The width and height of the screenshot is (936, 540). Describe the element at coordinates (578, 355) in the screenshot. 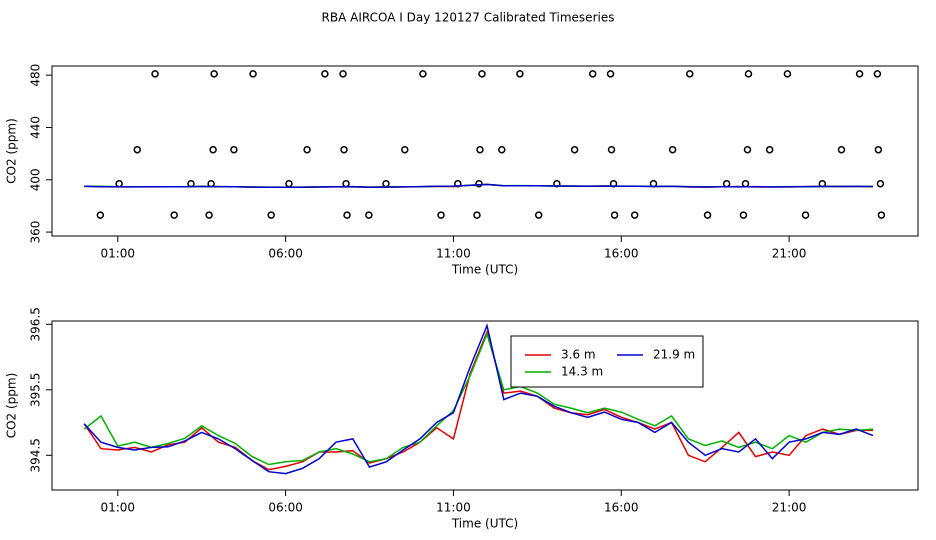

I see `legend-label: 3.6 m` at that location.